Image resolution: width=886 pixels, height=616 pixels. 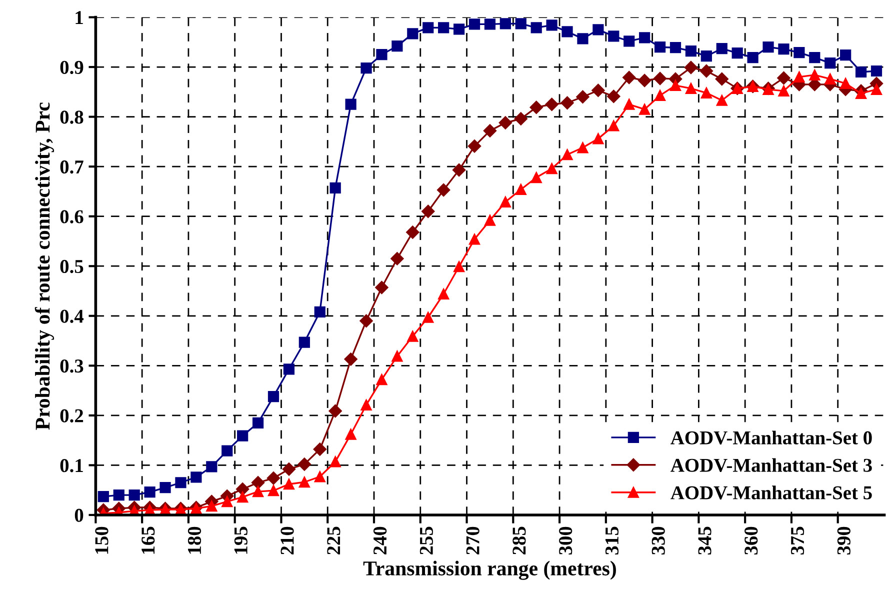 I want to click on legend-label: AODV-Manhattan-Set 0, so click(x=771, y=437).